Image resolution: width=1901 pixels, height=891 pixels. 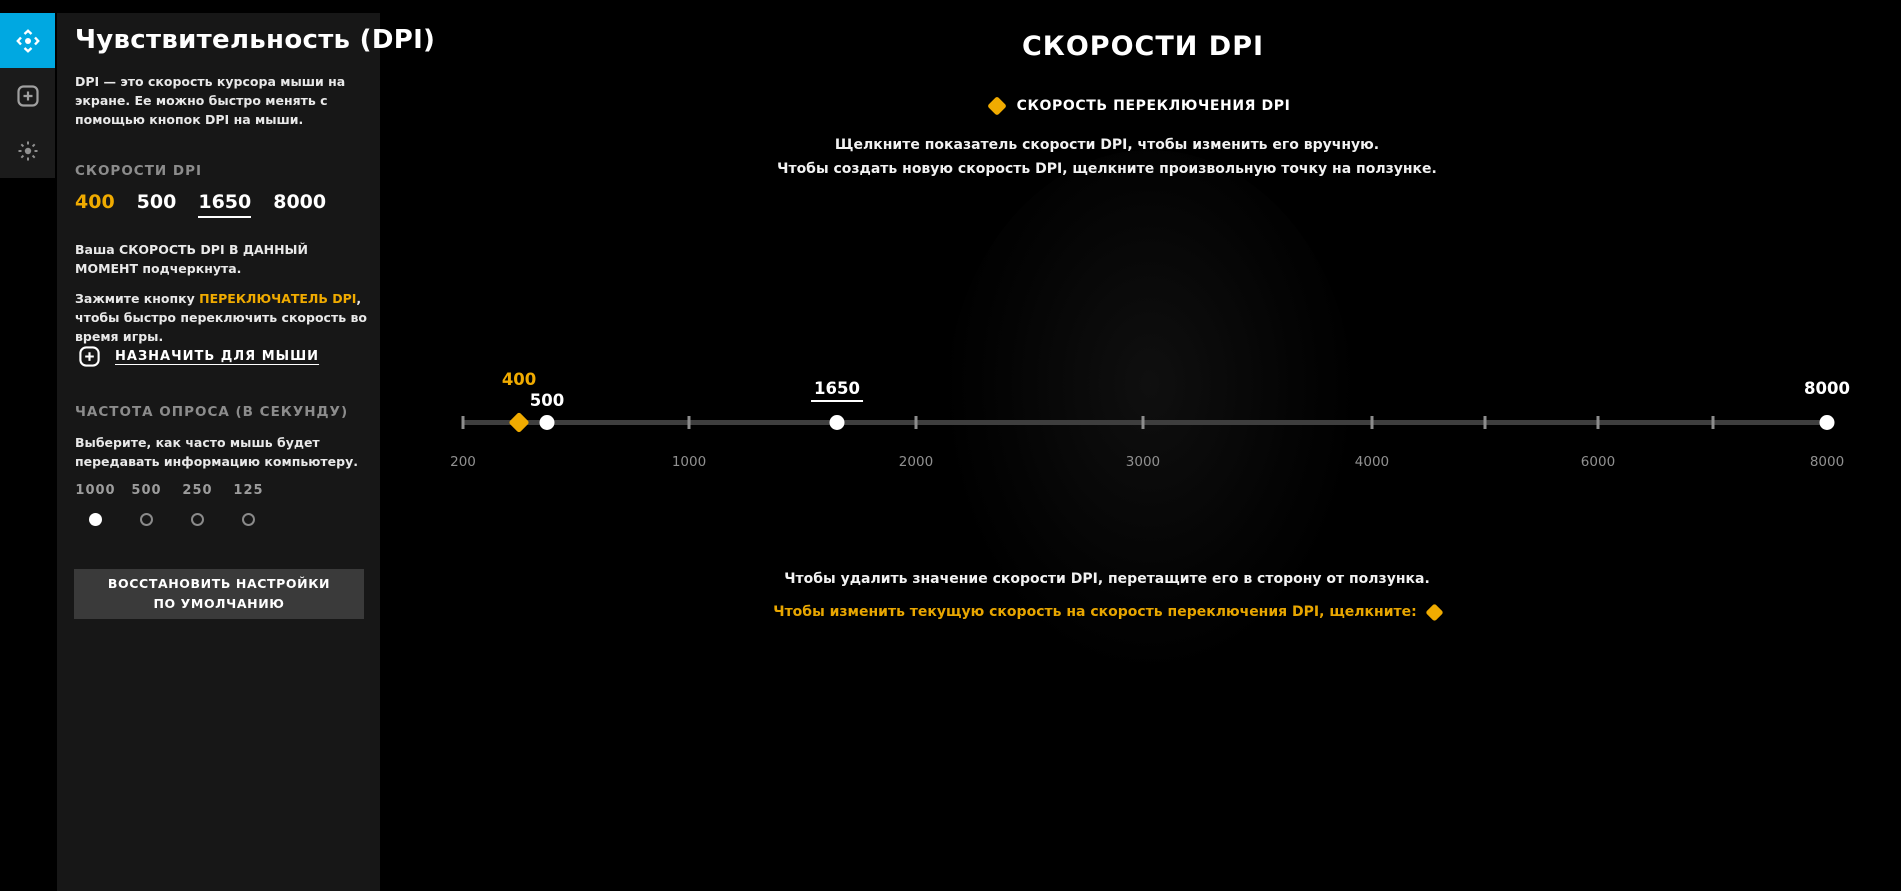 What do you see at coordinates (248, 490) in the screenshot?
I see `polling-value-125: 125` at bounding box center [248, 490].